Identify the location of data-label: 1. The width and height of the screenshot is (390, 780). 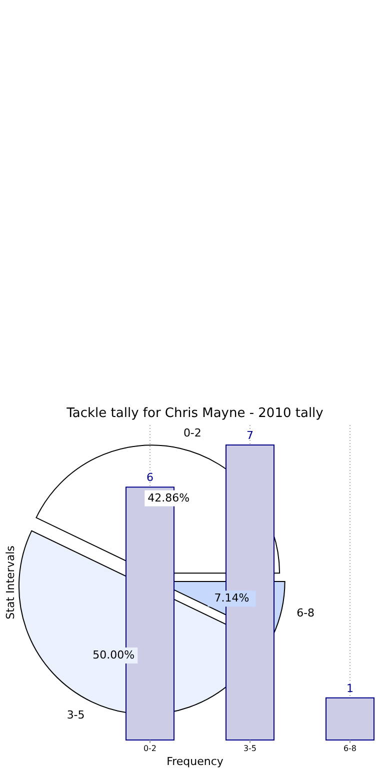
(350, 688).